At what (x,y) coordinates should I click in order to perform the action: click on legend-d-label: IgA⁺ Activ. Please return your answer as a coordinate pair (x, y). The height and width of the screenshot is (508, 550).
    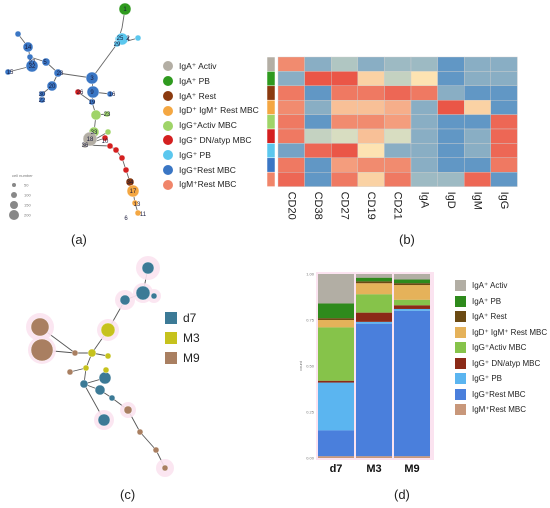
    Looking at the image, I should click on (490, 285).